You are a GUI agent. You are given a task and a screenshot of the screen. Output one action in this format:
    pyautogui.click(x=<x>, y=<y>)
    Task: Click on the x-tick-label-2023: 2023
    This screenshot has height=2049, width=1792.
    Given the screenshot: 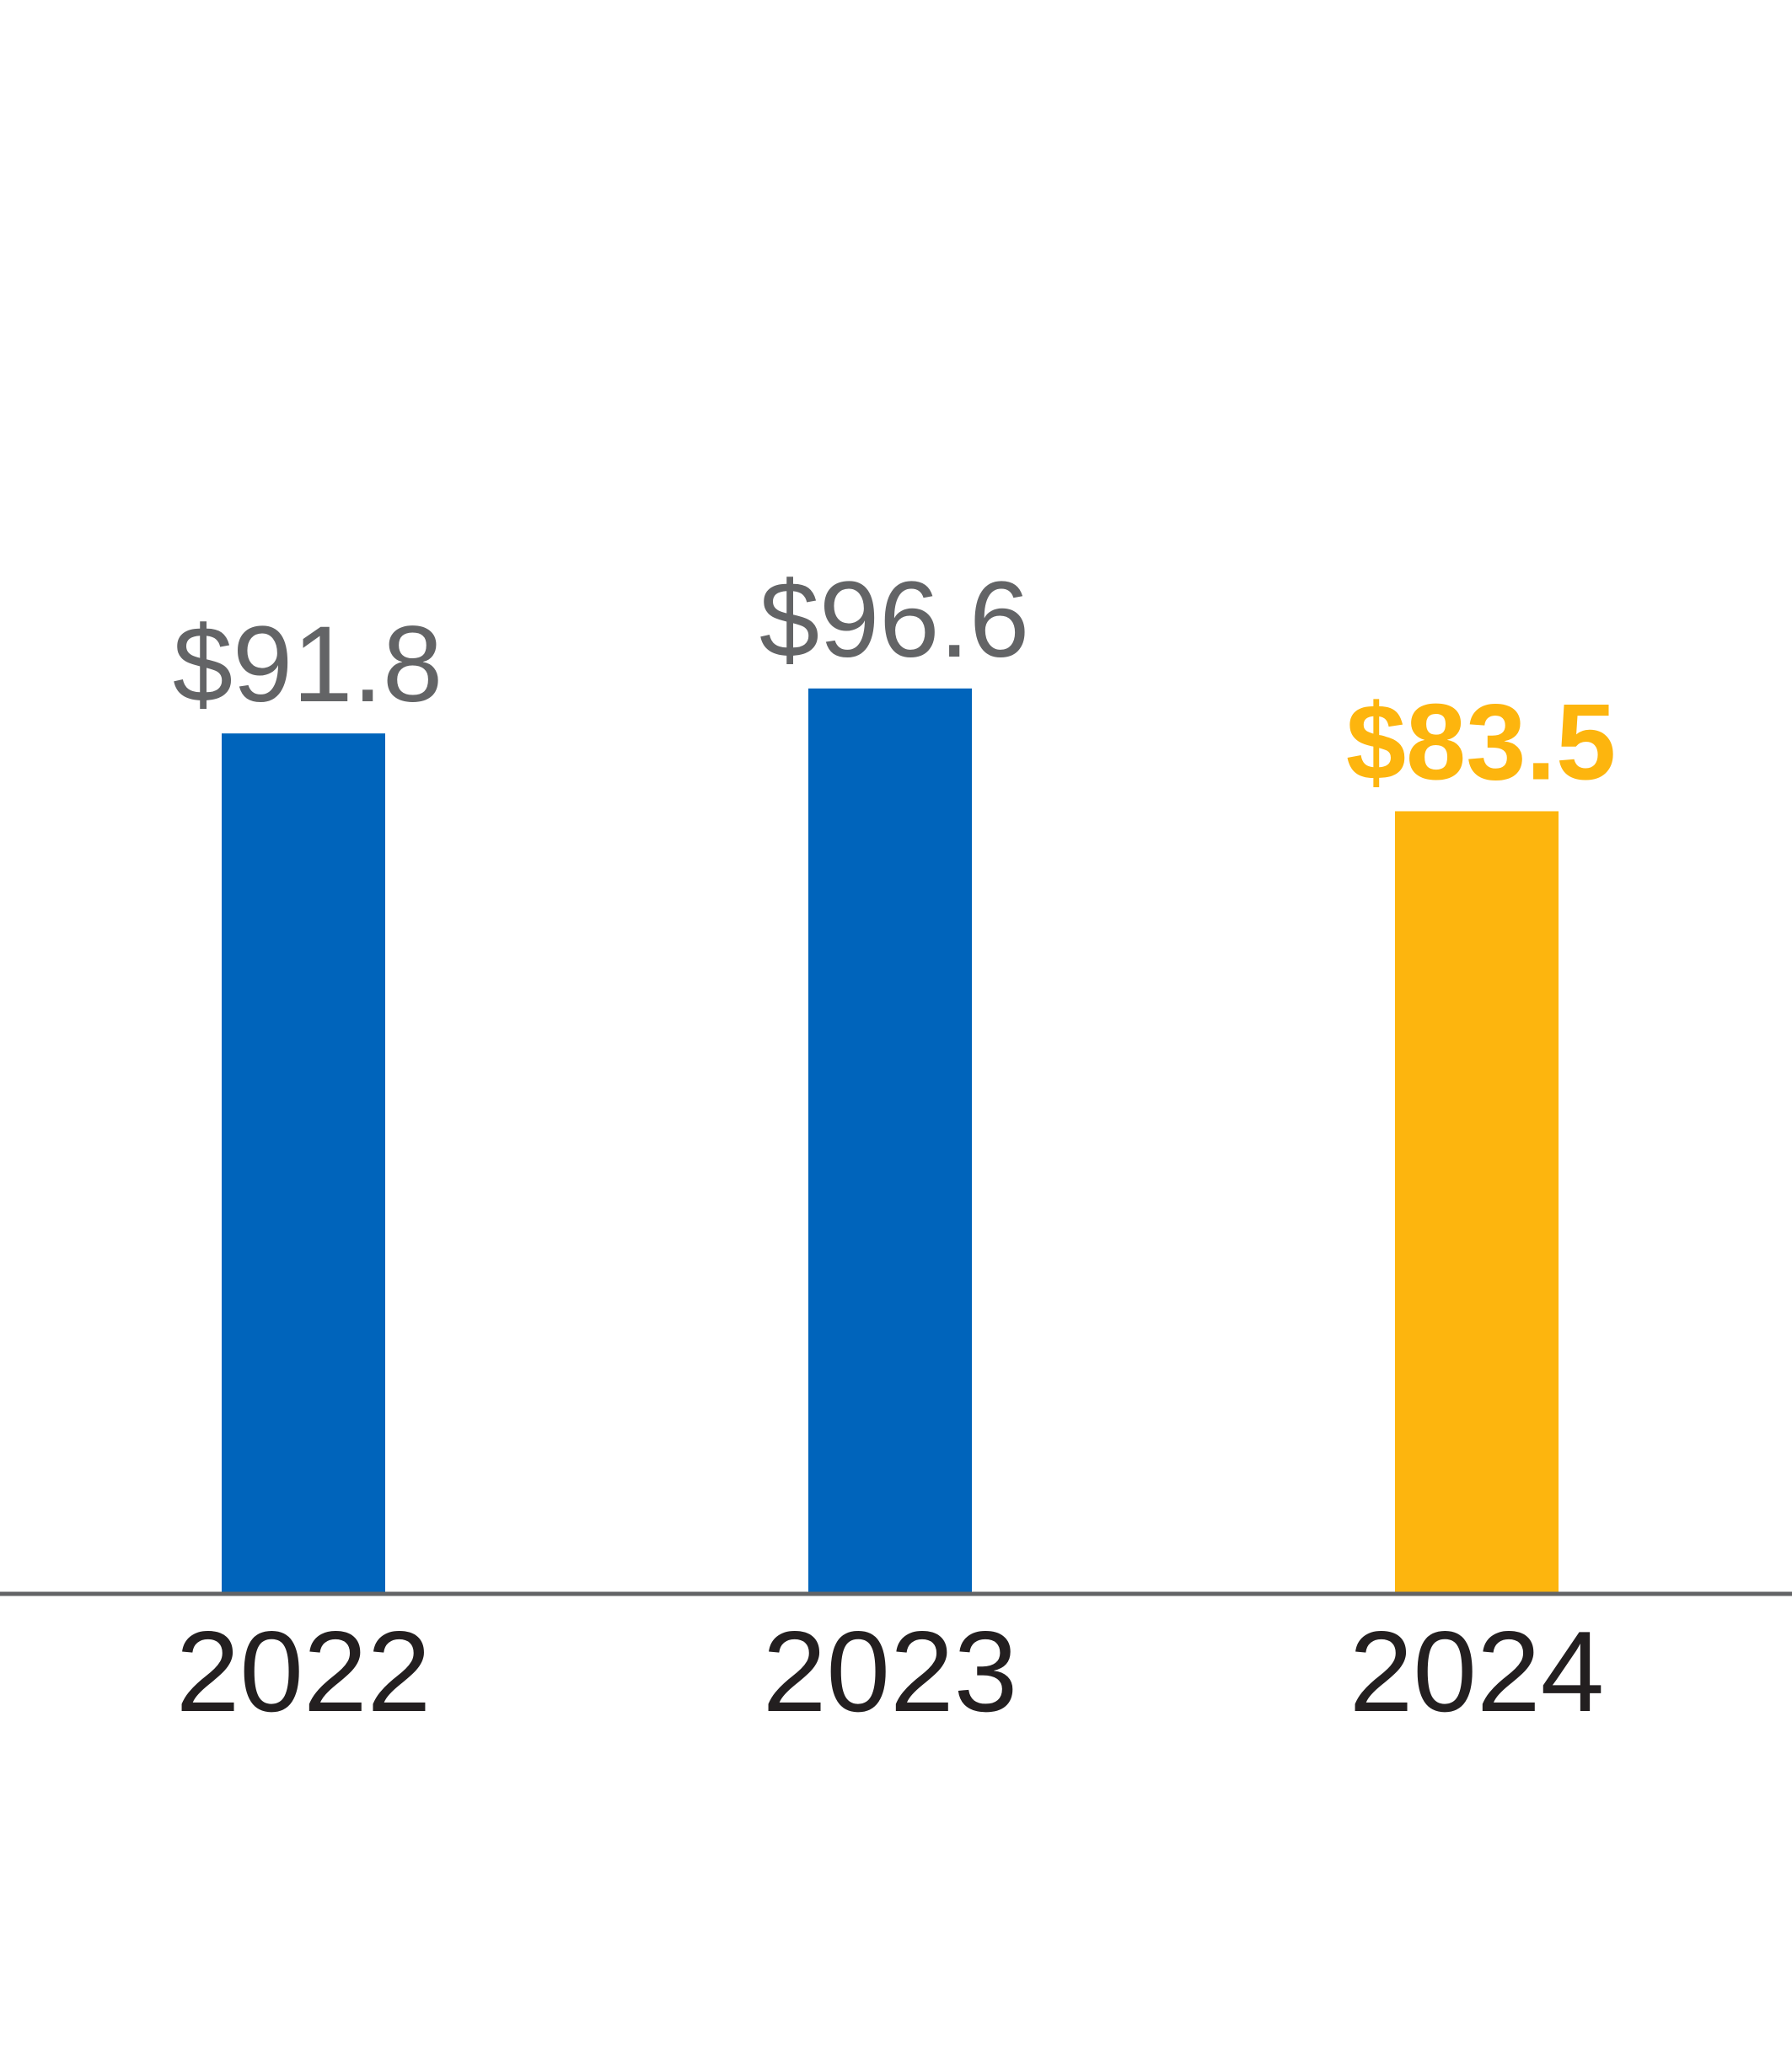 What is the action you would take?
    pyautogui.click(x=890, y=1671)
    